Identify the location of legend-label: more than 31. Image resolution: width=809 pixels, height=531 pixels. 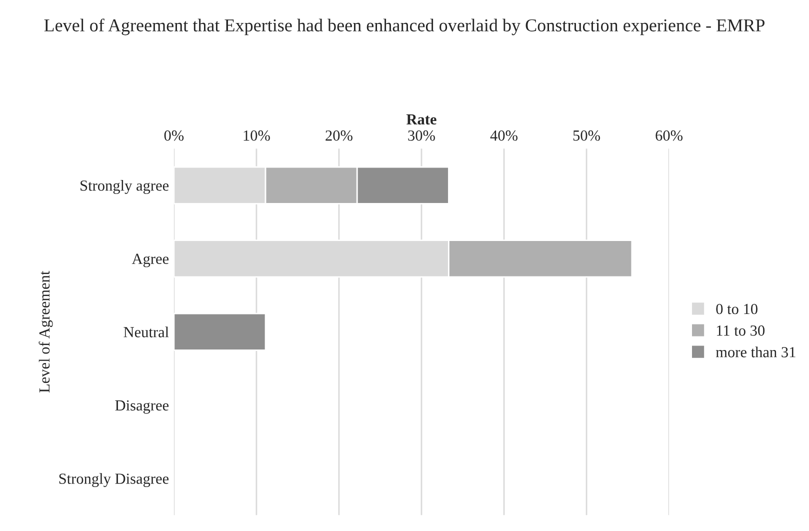
(756, 352).